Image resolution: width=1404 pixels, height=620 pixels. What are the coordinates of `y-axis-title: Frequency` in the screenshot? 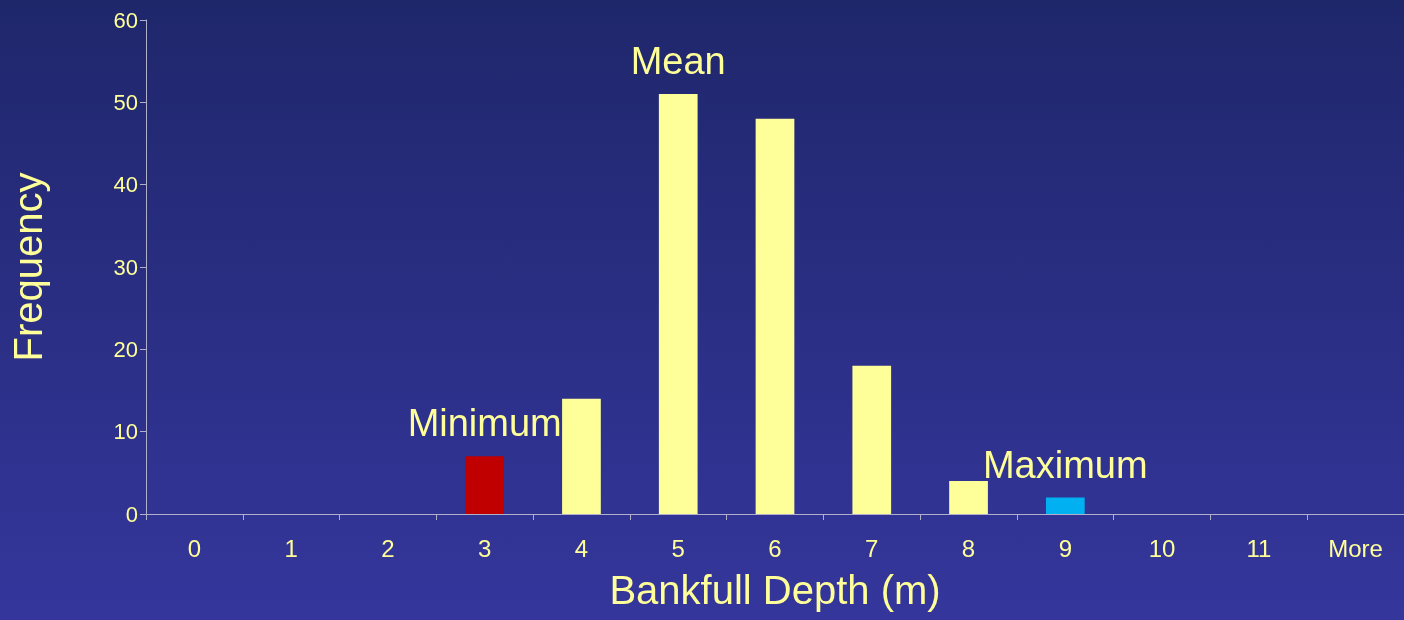 It's located at (28, 267).